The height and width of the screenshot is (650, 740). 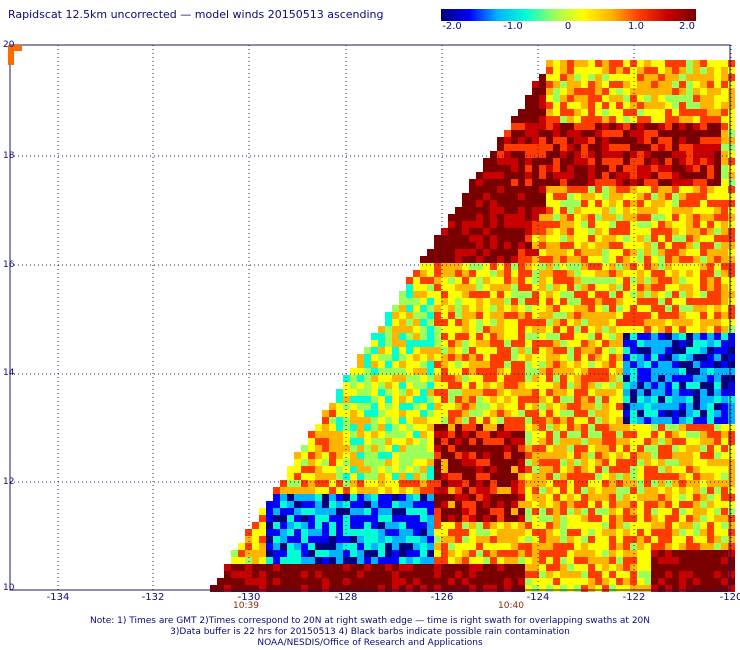 I want to click on lat-label-20: 20, so click(x=9, y=45).